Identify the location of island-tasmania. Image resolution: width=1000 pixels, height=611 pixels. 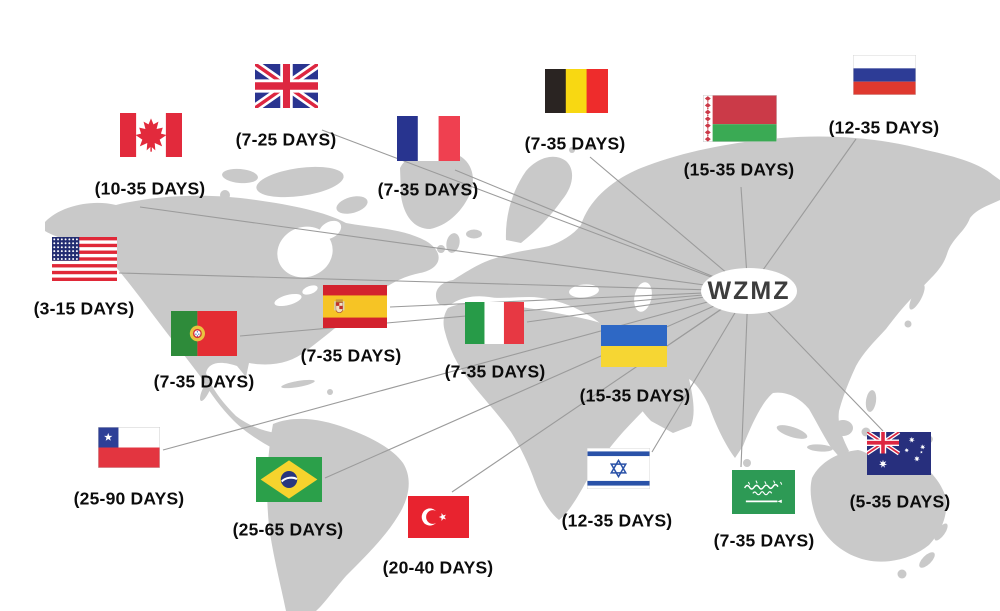
(902, 574).